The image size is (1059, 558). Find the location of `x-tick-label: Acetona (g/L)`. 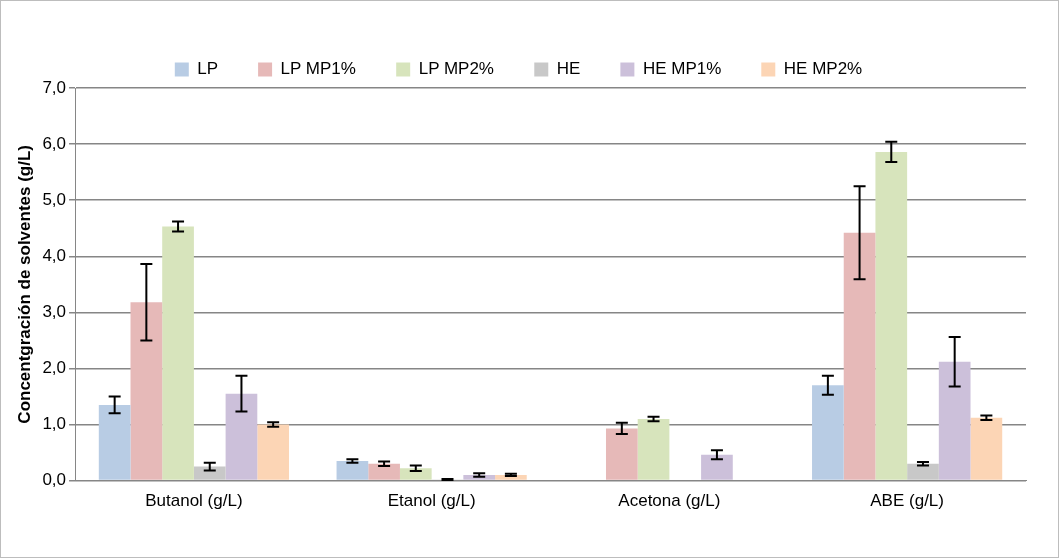

x-tick-label: Acetona (g/L) is located at coordinates (669, 501).